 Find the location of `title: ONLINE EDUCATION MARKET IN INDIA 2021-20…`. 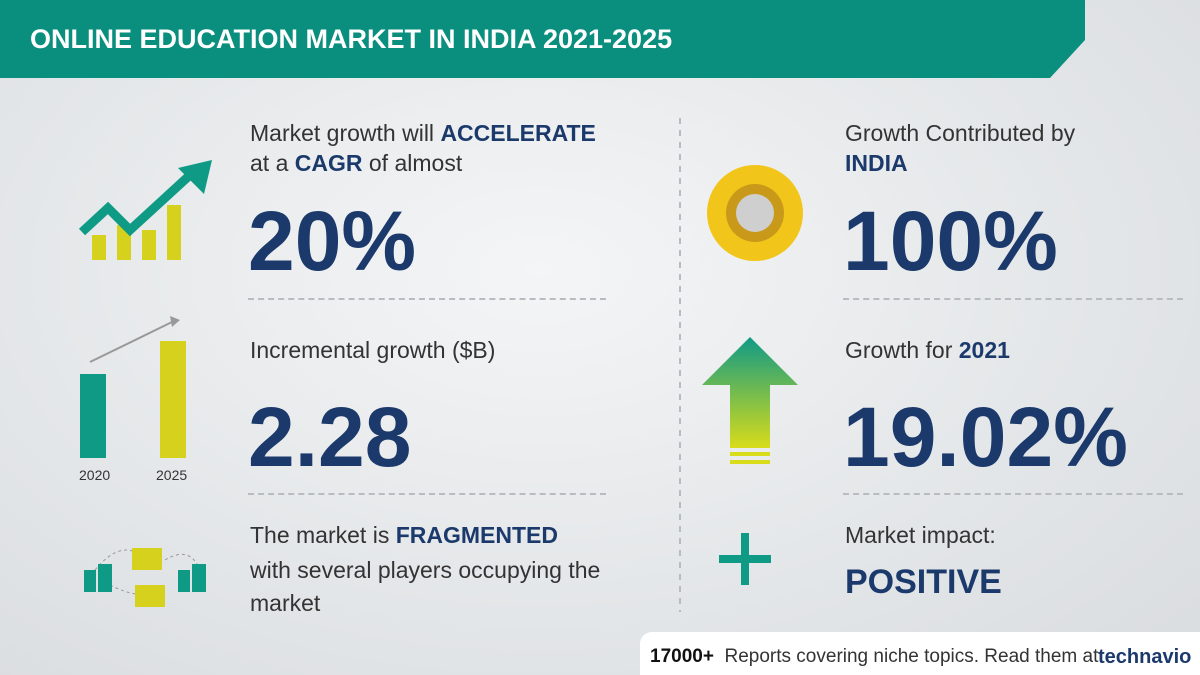

title: ONLINE EDUCATION MARKET IN INDIA 2021-20… is located at coordinates (351, 39).